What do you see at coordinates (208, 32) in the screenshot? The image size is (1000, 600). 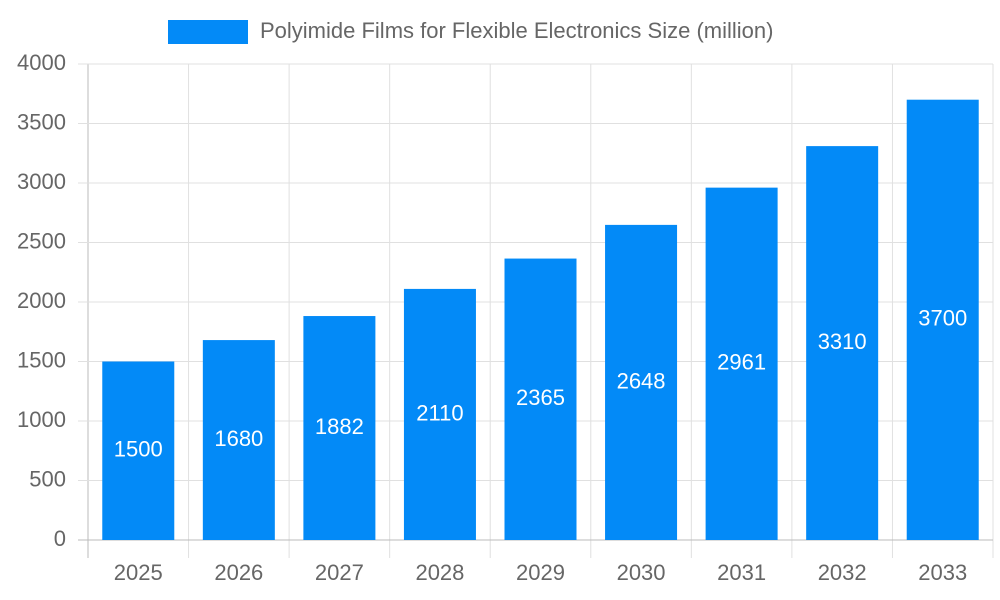 I see `legend-swatch` at bounding box center [208, 32].